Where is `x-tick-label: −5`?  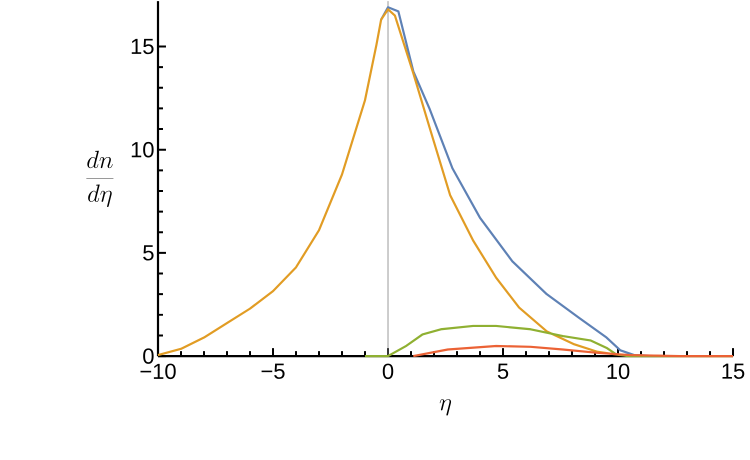
x-tick-label: −5 is located at coordinates (273, 371).